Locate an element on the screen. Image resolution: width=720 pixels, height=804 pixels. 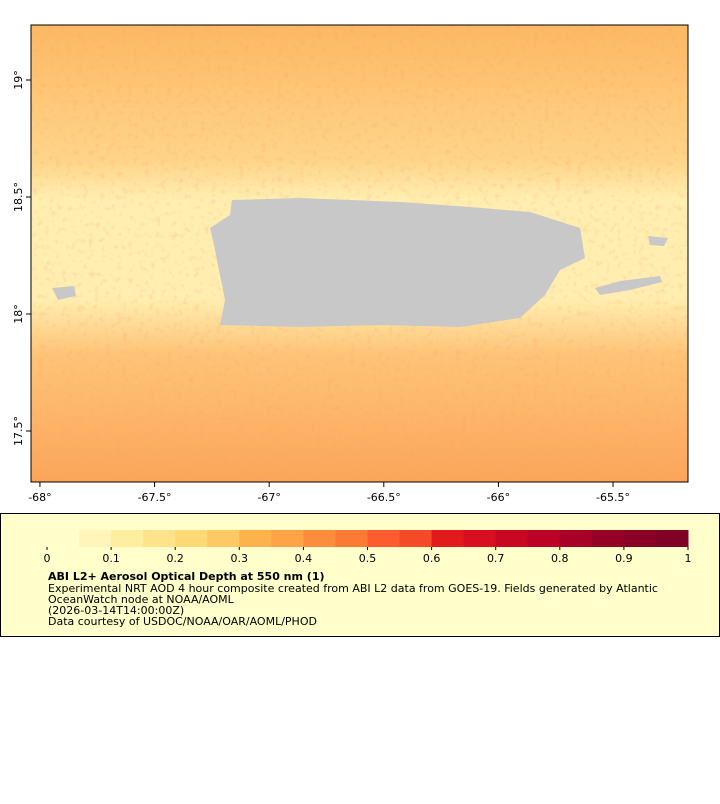
colorbar-tick-label: 1 is located at coordinates (688, 558).